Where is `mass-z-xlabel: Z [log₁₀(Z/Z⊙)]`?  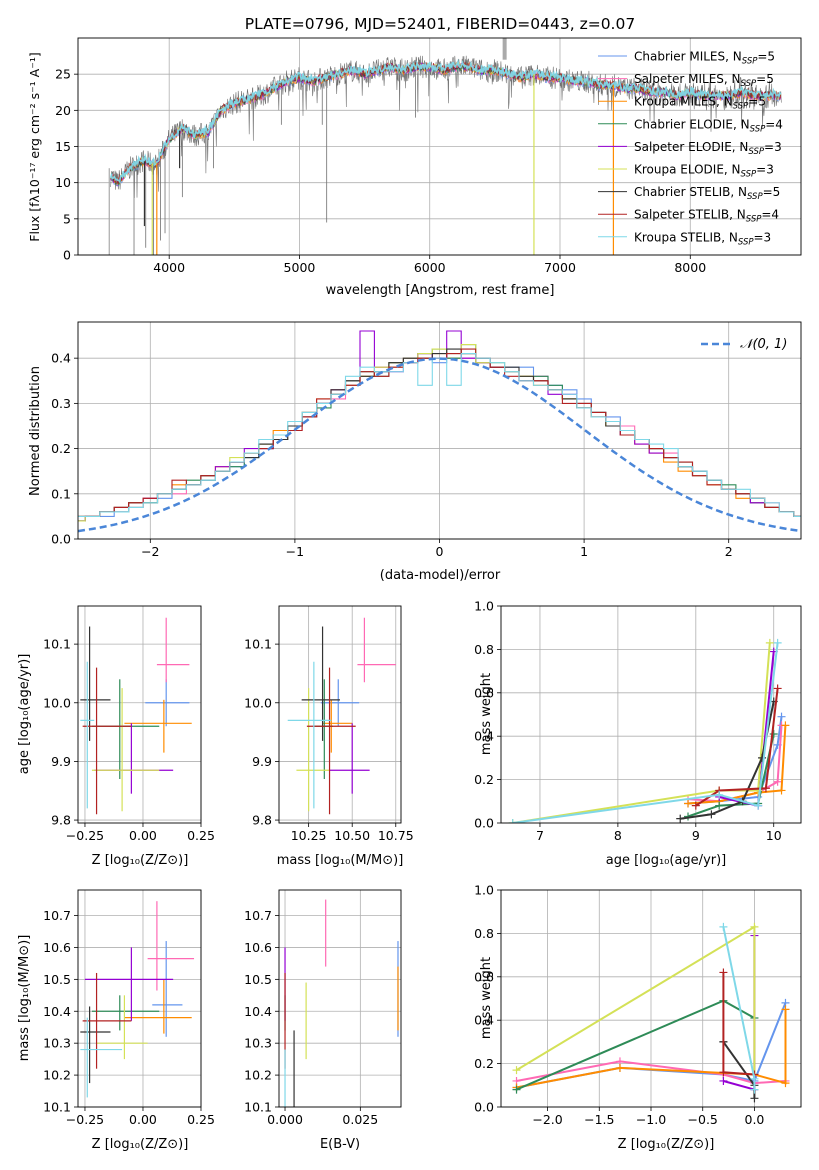 mass-z-xlabel: Z [log₁₀(Z/Z⊙)] is located at coordinates (140, 1144).